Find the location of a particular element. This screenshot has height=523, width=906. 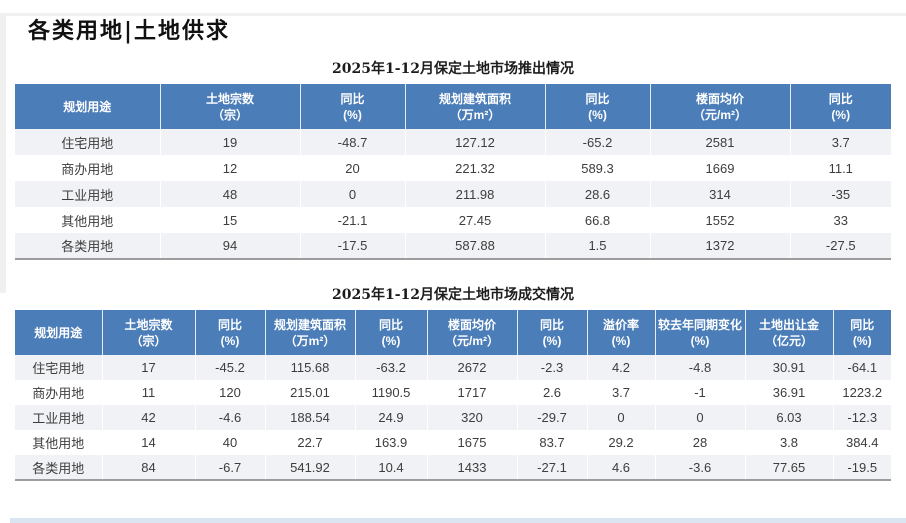

cell: 1.5 is located at coordinates (598, 246).